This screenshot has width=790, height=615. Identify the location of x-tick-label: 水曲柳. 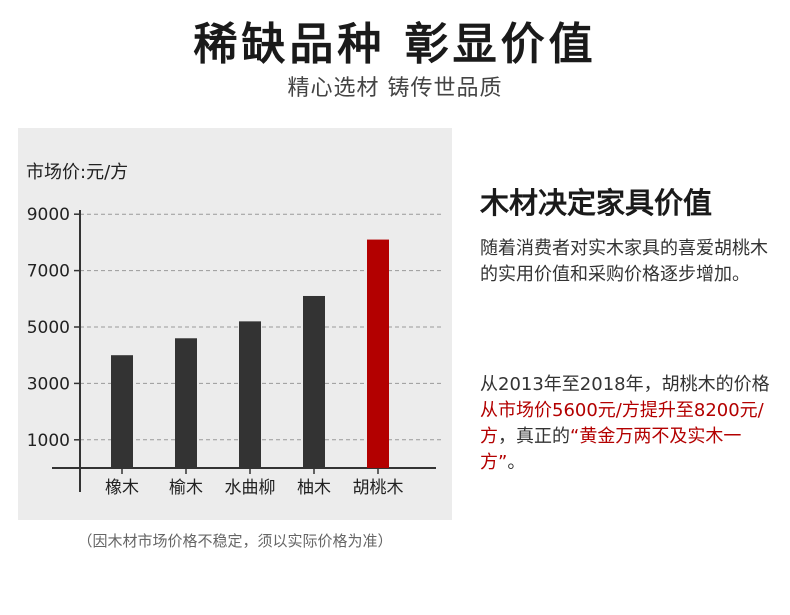
(250, 488).